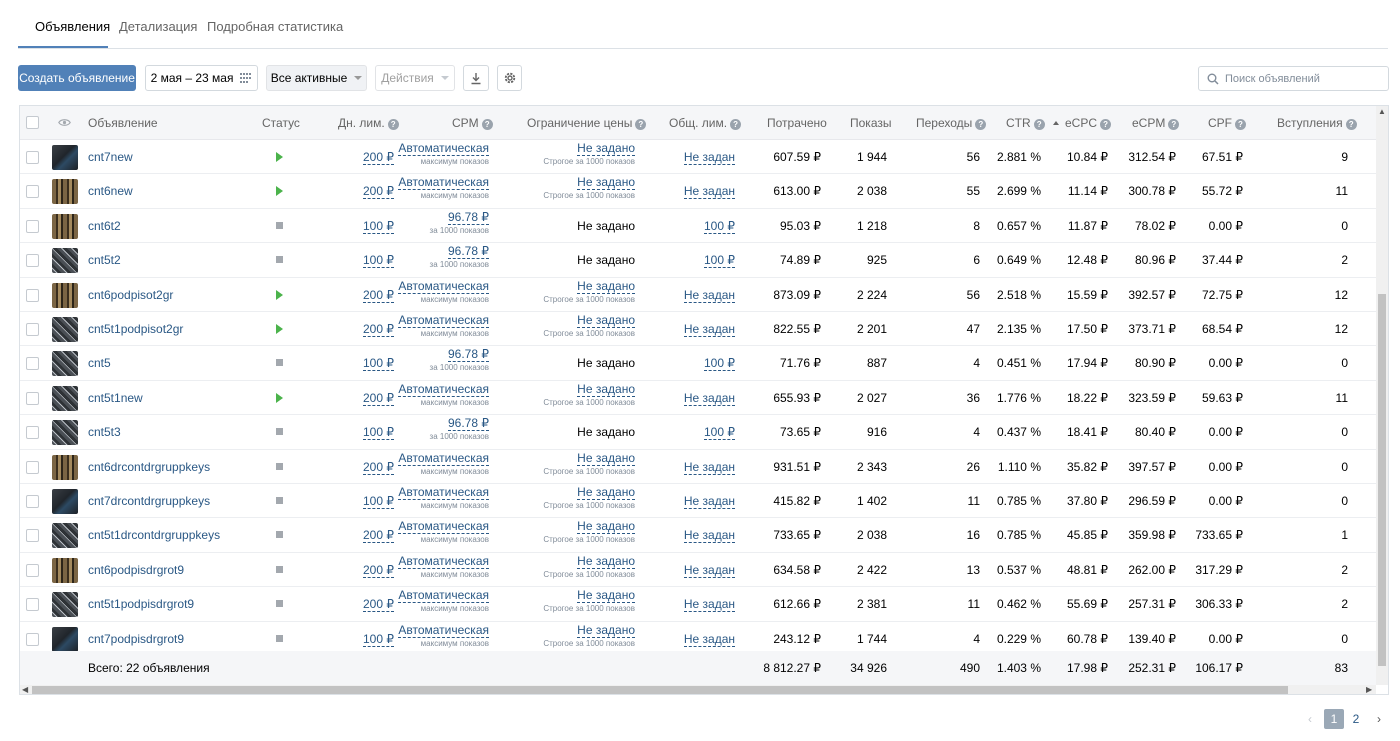 This screenshot has width=1400, height=741. What do you see at coordinates (110, 191) in the screenshot?
I see `ad-name-link: cnt6new` at bounding box center [110, 191].